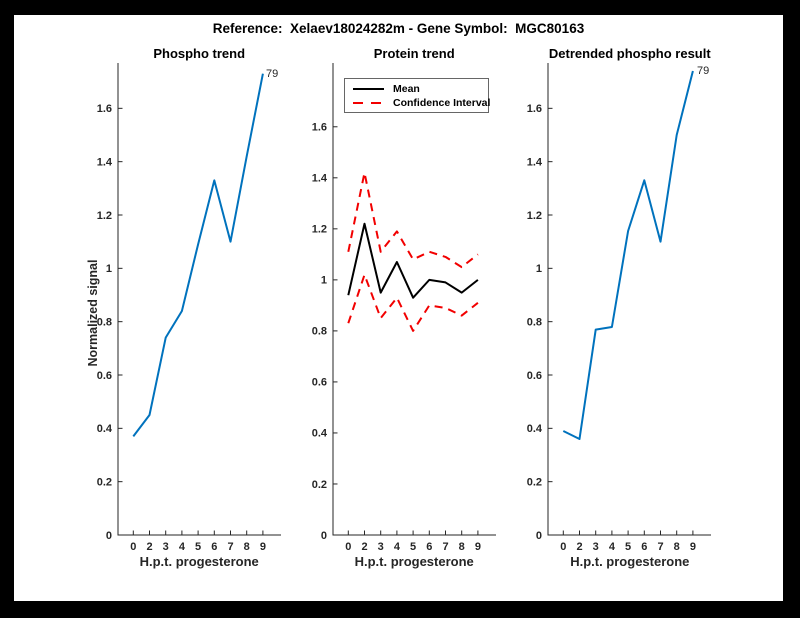 This screenshot has height=618, width=800. I want to click on subplot2-title: Protein trend, so click(414, 53).